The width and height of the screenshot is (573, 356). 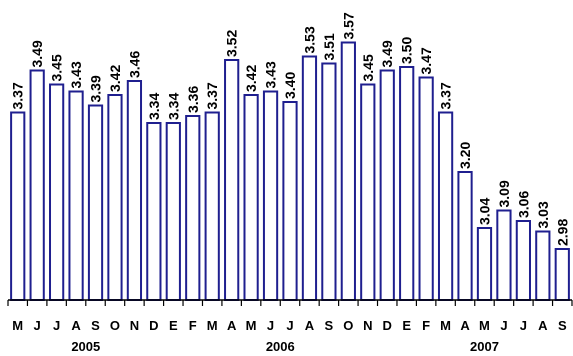 I want to click on value-label: 3.09, so click(x=504, y=193).